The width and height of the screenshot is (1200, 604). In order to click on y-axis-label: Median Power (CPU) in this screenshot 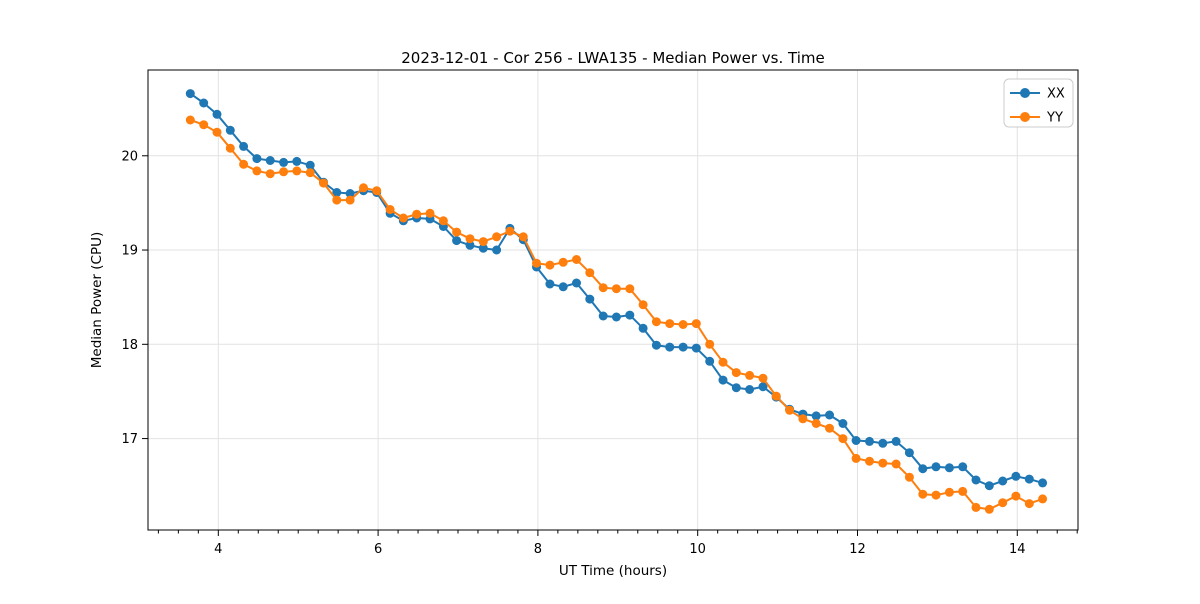, I will do `click(97, 300)`.